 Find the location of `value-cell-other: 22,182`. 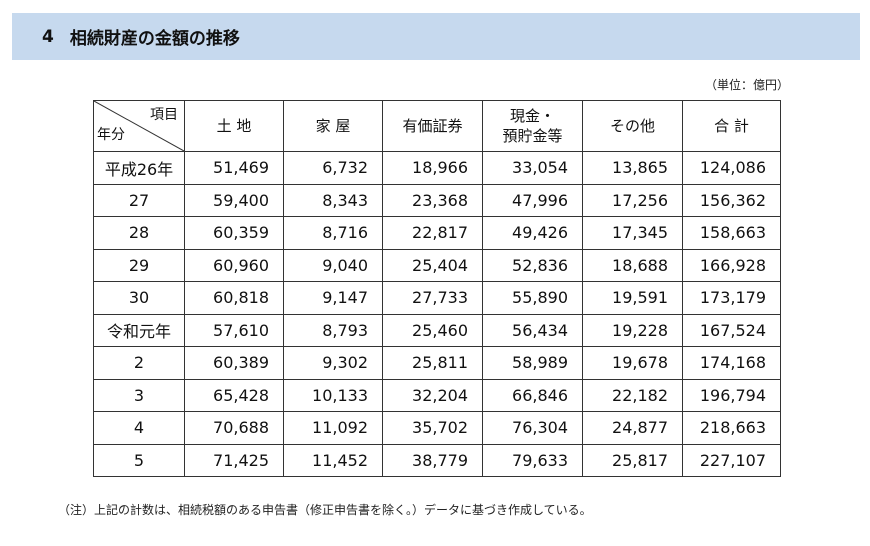

value-cell-other: 22,182 is located at coordinates (632, 395).